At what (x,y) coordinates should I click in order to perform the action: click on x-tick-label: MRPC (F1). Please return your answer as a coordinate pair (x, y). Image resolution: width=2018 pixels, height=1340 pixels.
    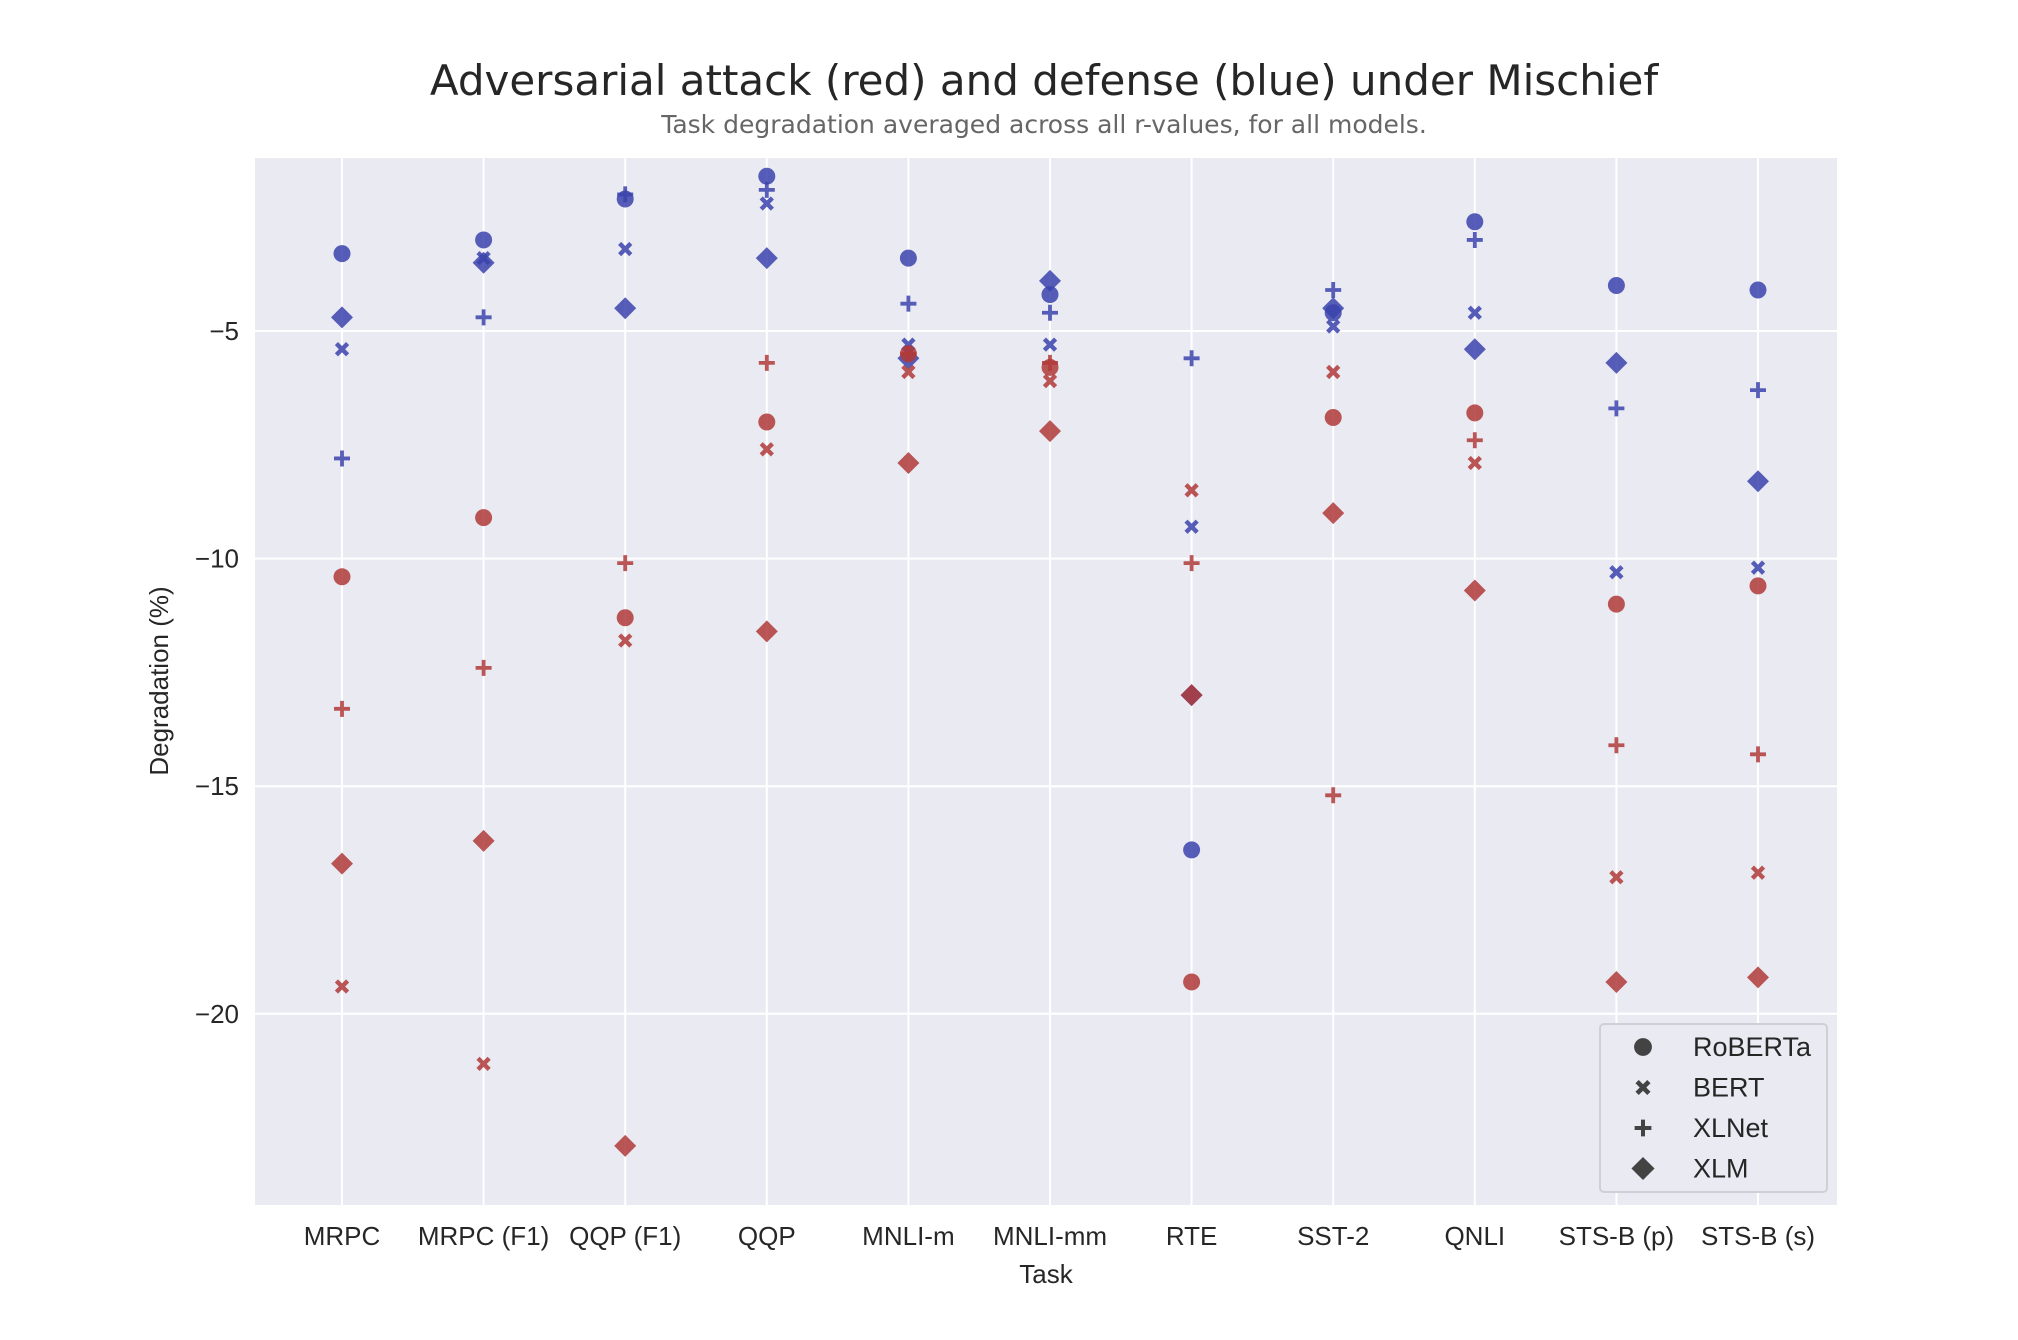
    Looking at the image, I should click on (483, 1236).